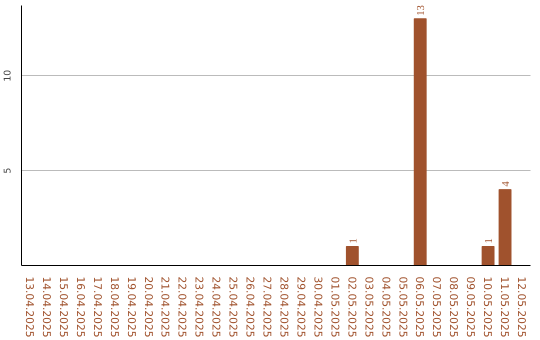 The width and height of the screenshot is (540, 340). I want to click on x-tick-label: 11.05.2025, so click(505, 307).